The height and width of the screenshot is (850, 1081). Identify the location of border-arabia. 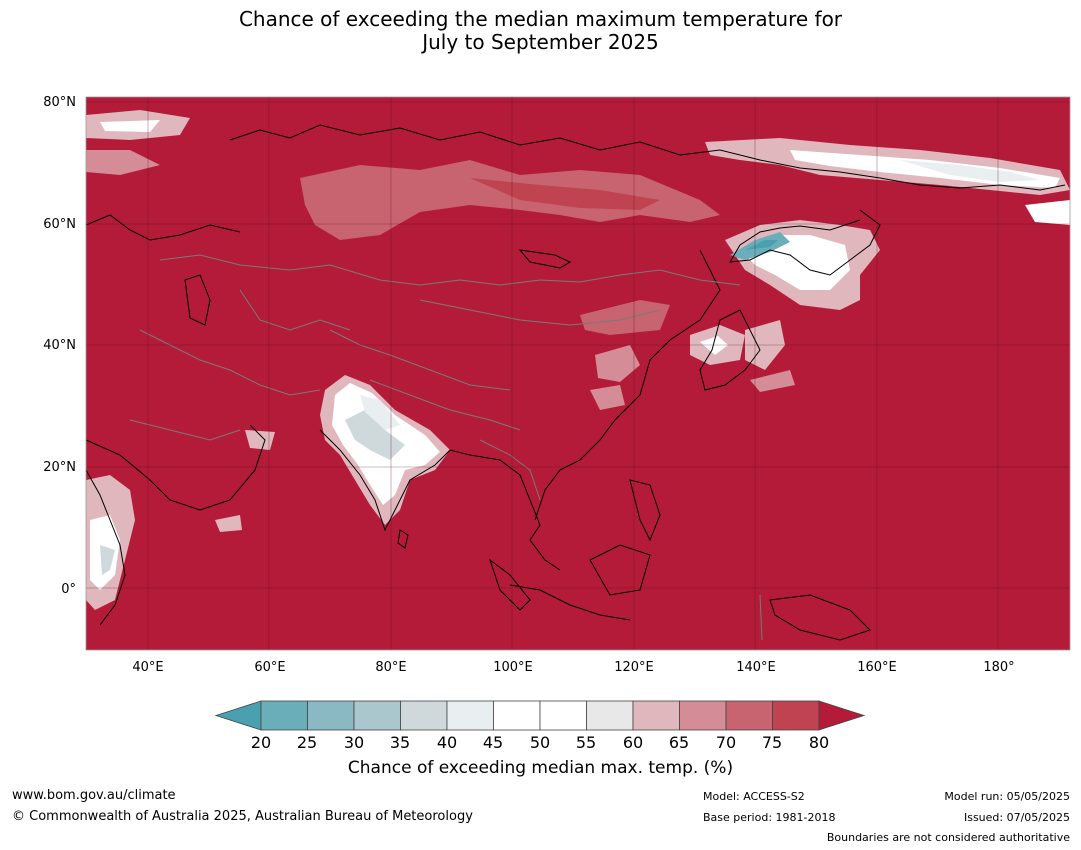
(185, 430).